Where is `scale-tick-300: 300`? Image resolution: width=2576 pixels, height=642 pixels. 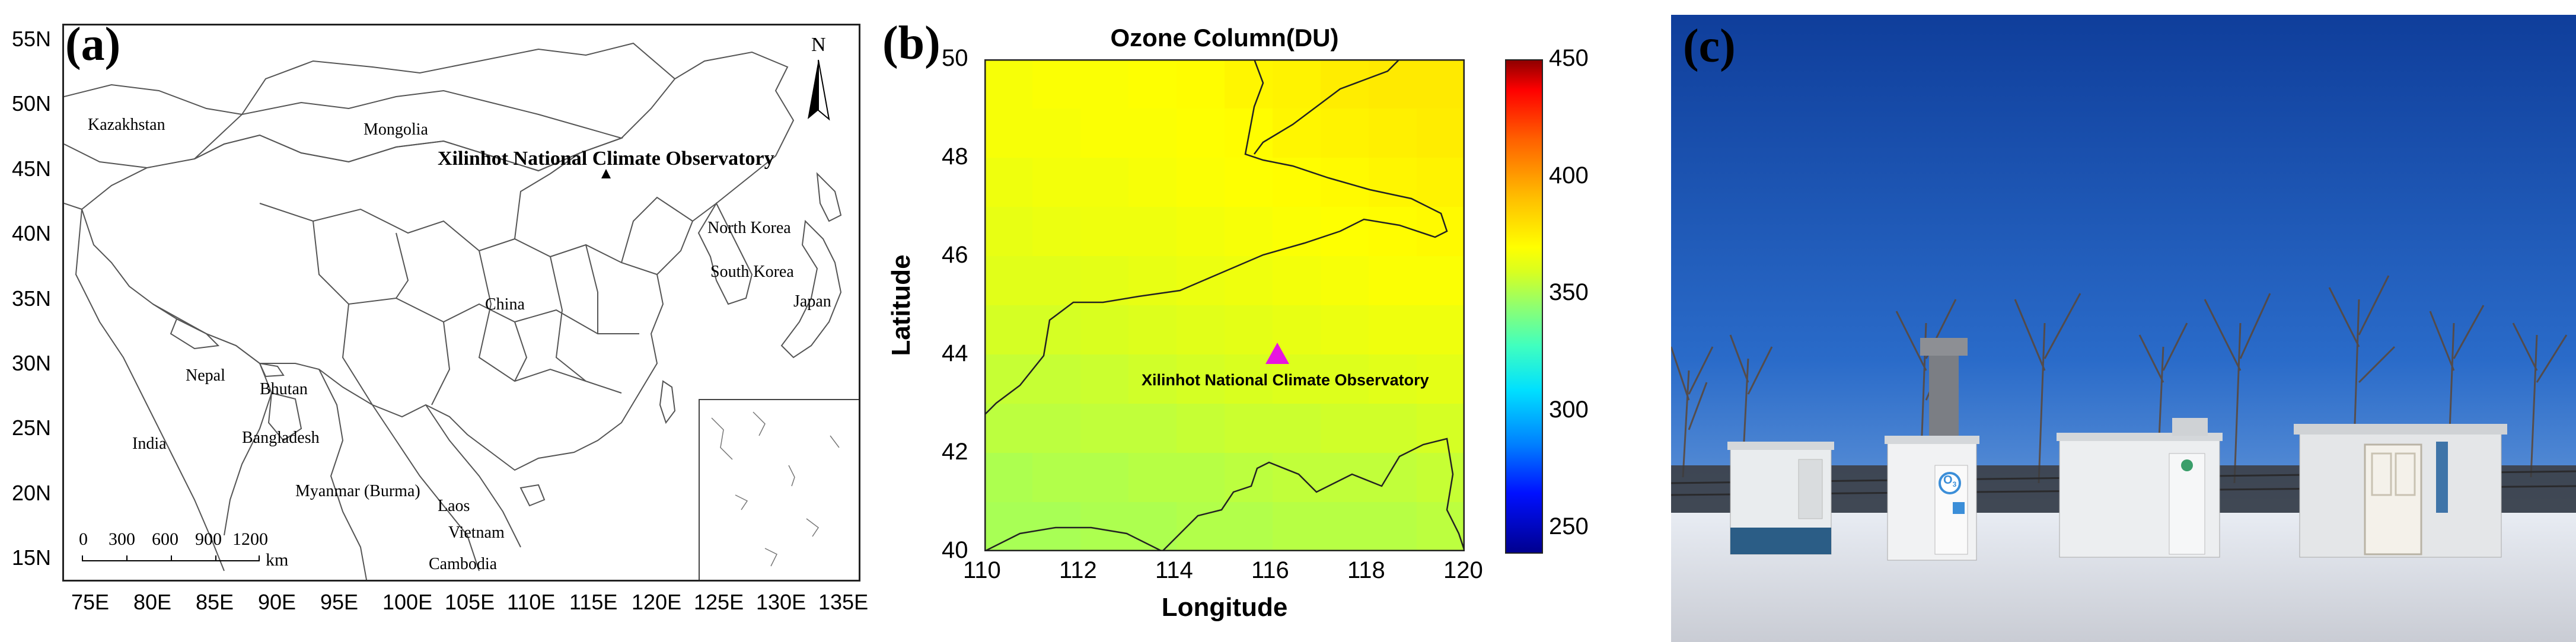
scale-tick-300: 300 is located at coordinates (122, 539).